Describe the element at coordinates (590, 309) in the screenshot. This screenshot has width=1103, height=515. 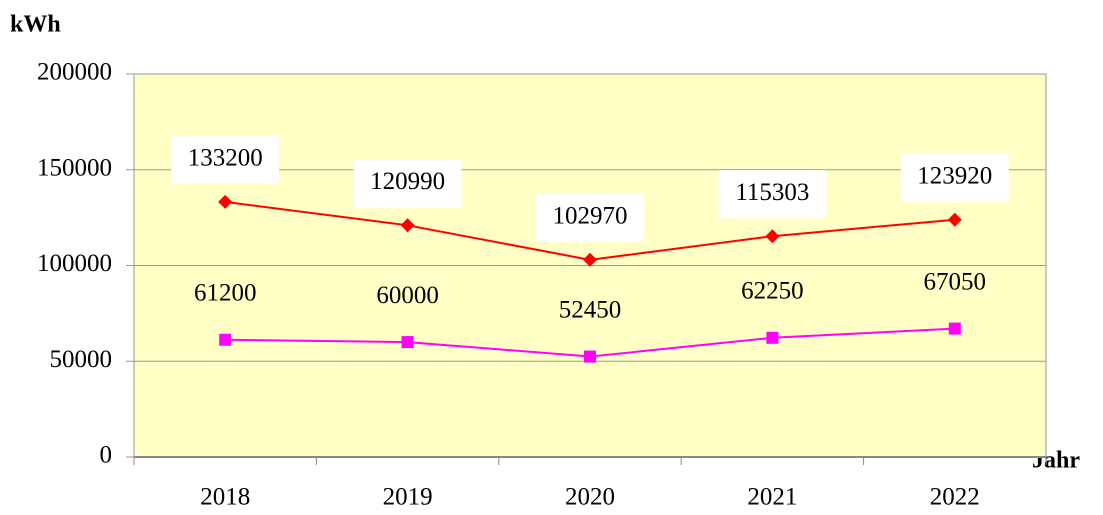
I see `data-label: 52450` at that location.